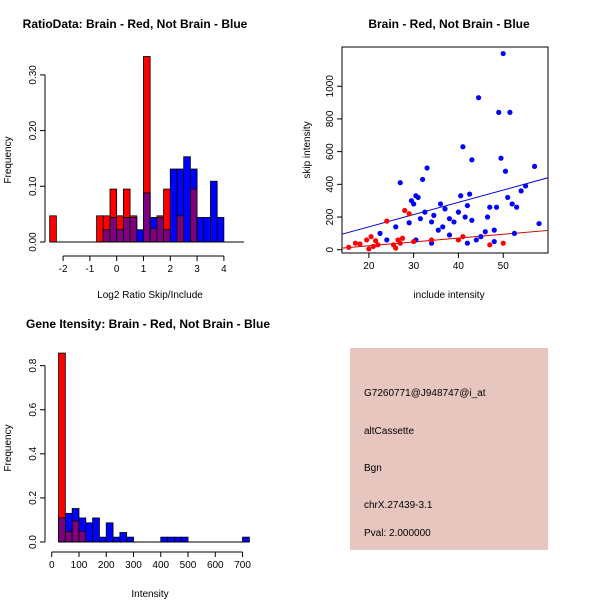 Image resolution: width=600 pixels, height=600 pixels. What do you see at coordinates (425, 393) in the screenshot?
I see `probe-id-label: G7260771@J948747@i_at` at bounding box center [425, 393].